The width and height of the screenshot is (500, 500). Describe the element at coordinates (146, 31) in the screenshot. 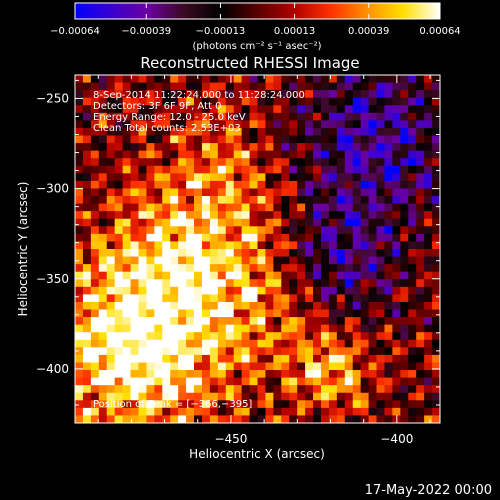

I see `colorbar-tick-label: −0.00039` at that location.